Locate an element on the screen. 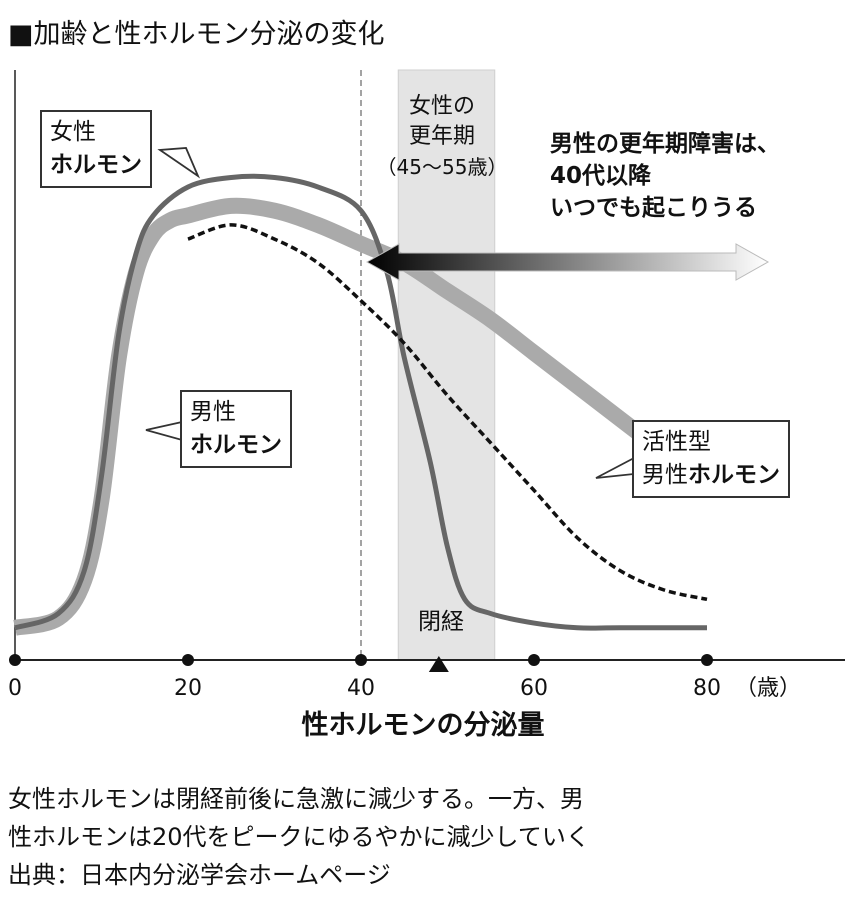  period-line-3: （45〜55歳） is located at coordinates (442, 167).